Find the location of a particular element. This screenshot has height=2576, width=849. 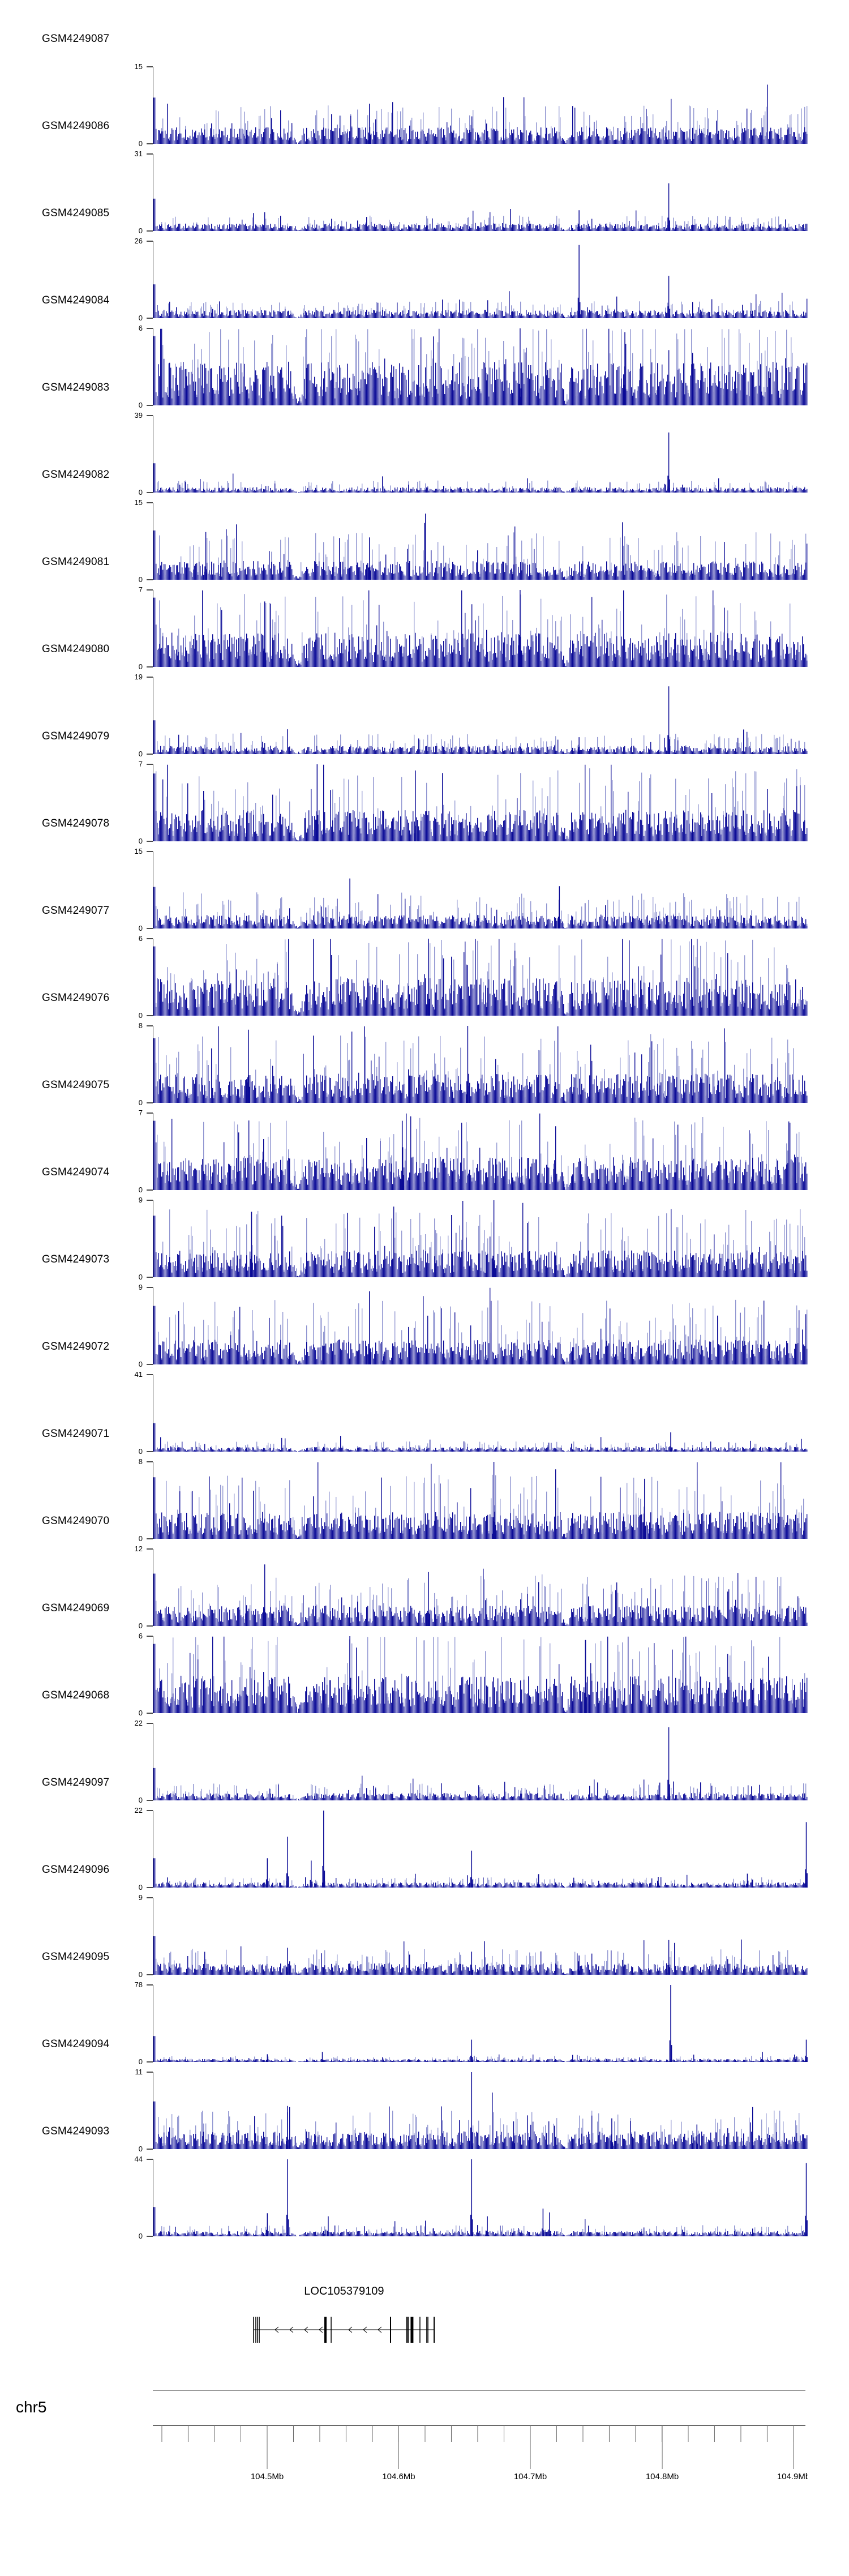

track-sample-label: GSM4249070 is located at coordinates (76, 1521).